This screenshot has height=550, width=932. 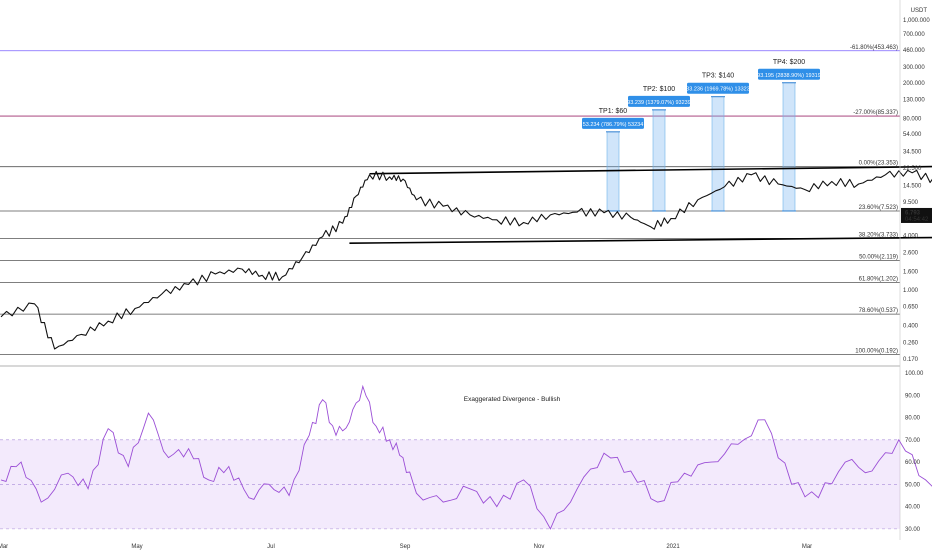 I want to click on currency-label: USDT, so click(x=919, y=11).